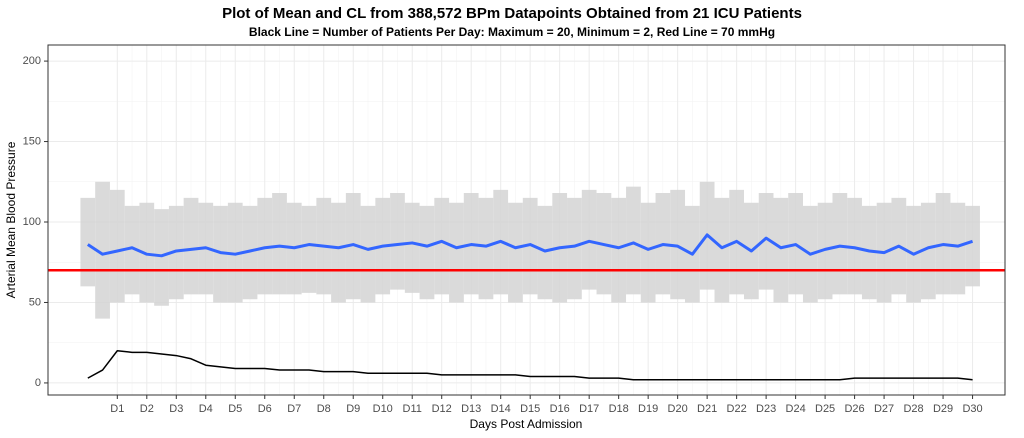 This screenshot has width=1024, height=438. Describe the element at coordinates (678, 409) in the screenshot. I see `x-tick-label: D20` at that location.